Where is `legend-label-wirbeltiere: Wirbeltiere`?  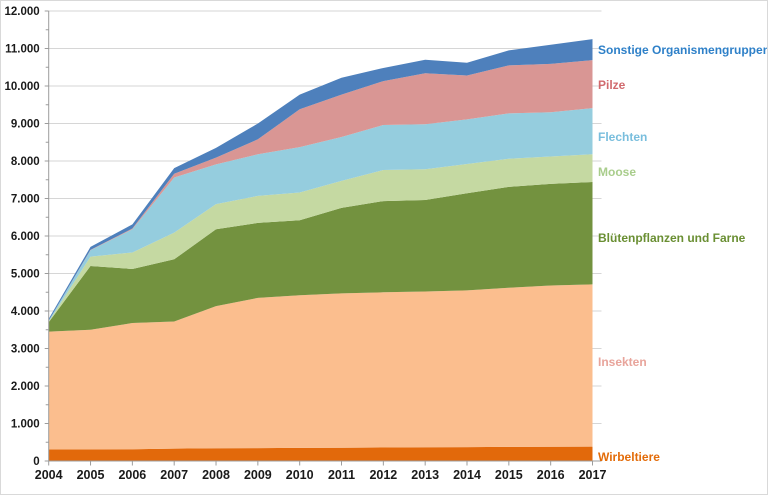 legend-label-wirbeltiere: Wirbeltiere is located at coordinates (629, 457).